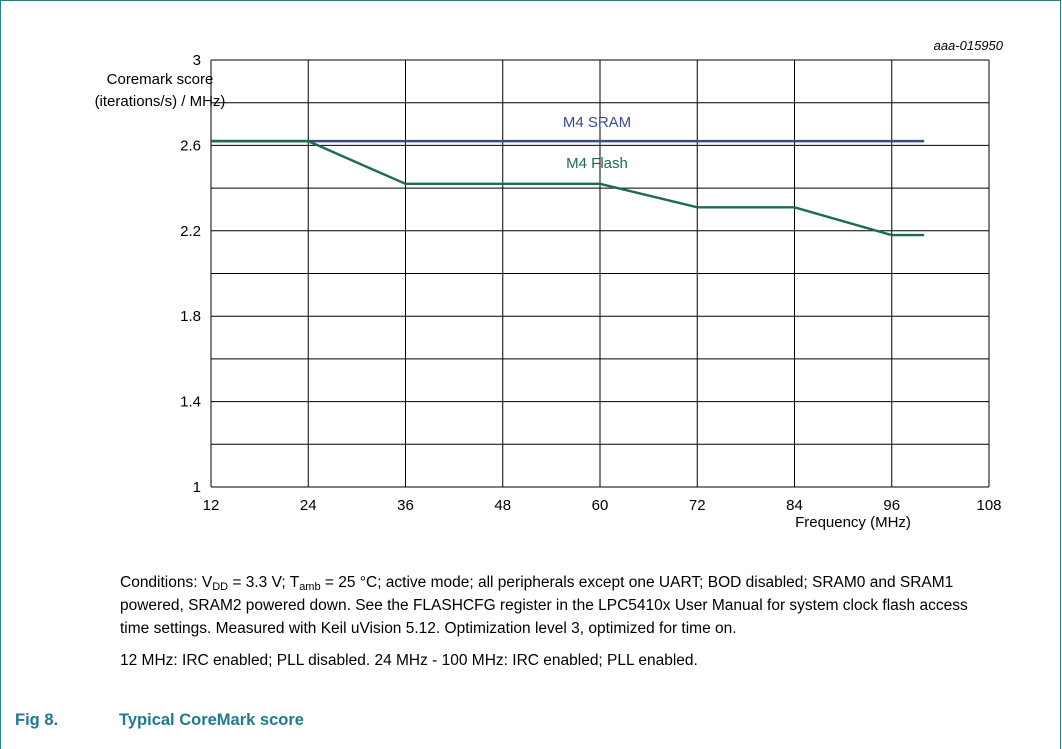 Image resolution: width=1062 pixels, height=749 pixels. Describe the element at coordinates (988, 505) in the screenshot. I see `x-tick-label-108: 108` at that location.